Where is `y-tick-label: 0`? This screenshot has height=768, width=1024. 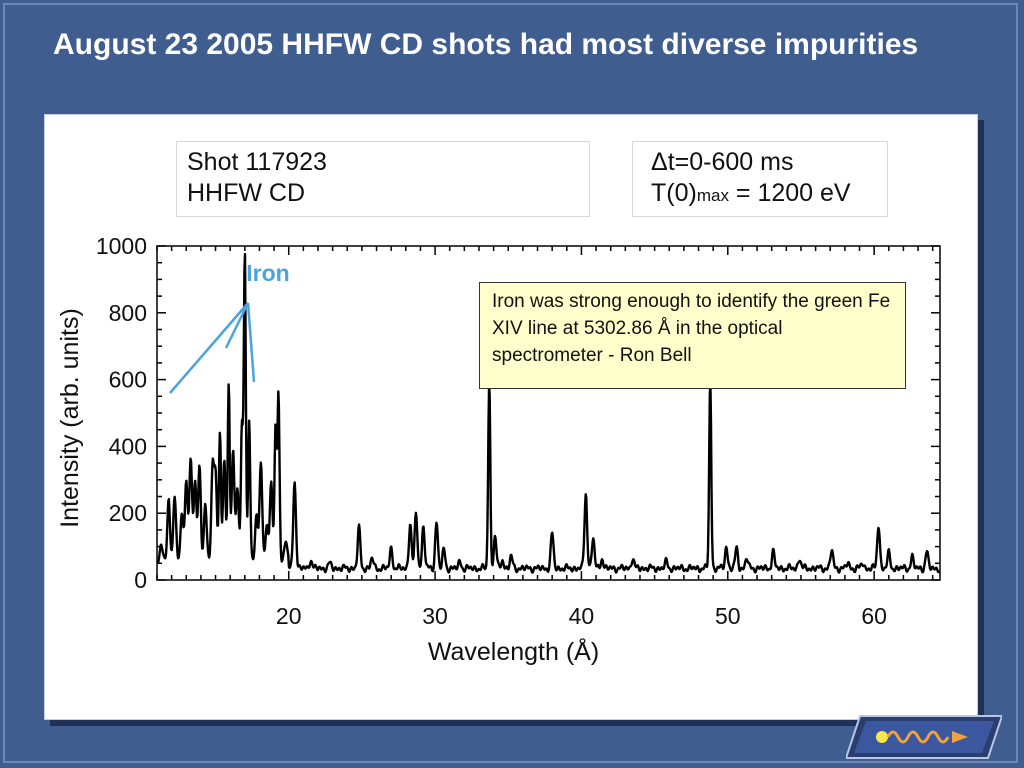 y-tick-label: 0 is located at coordinates (140, 580).